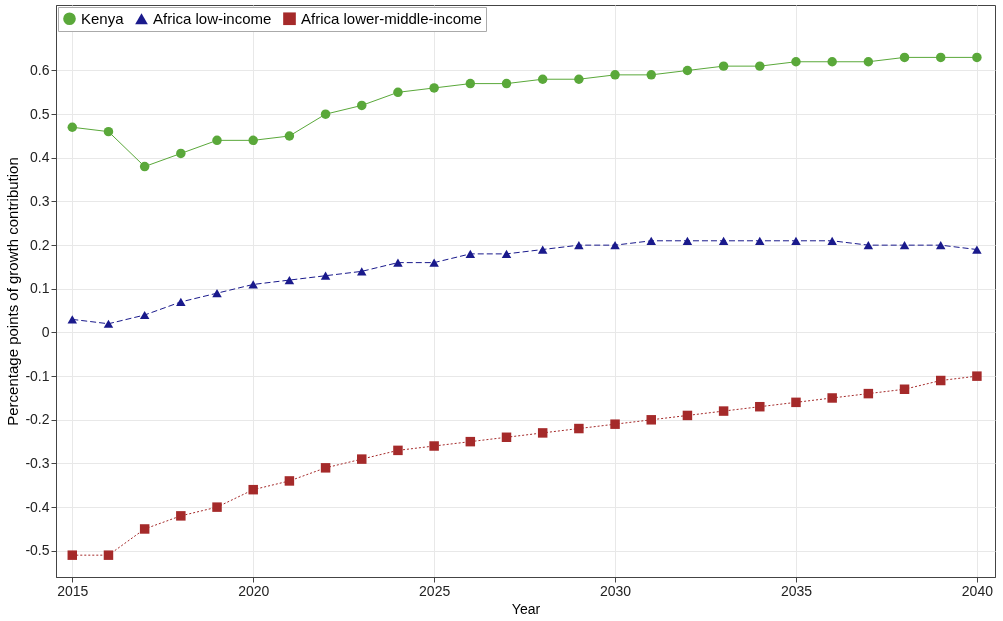  Describe the element at coordinates (40, 70) in the screenshot. I see `y-tick-label: 0.6` at that location.